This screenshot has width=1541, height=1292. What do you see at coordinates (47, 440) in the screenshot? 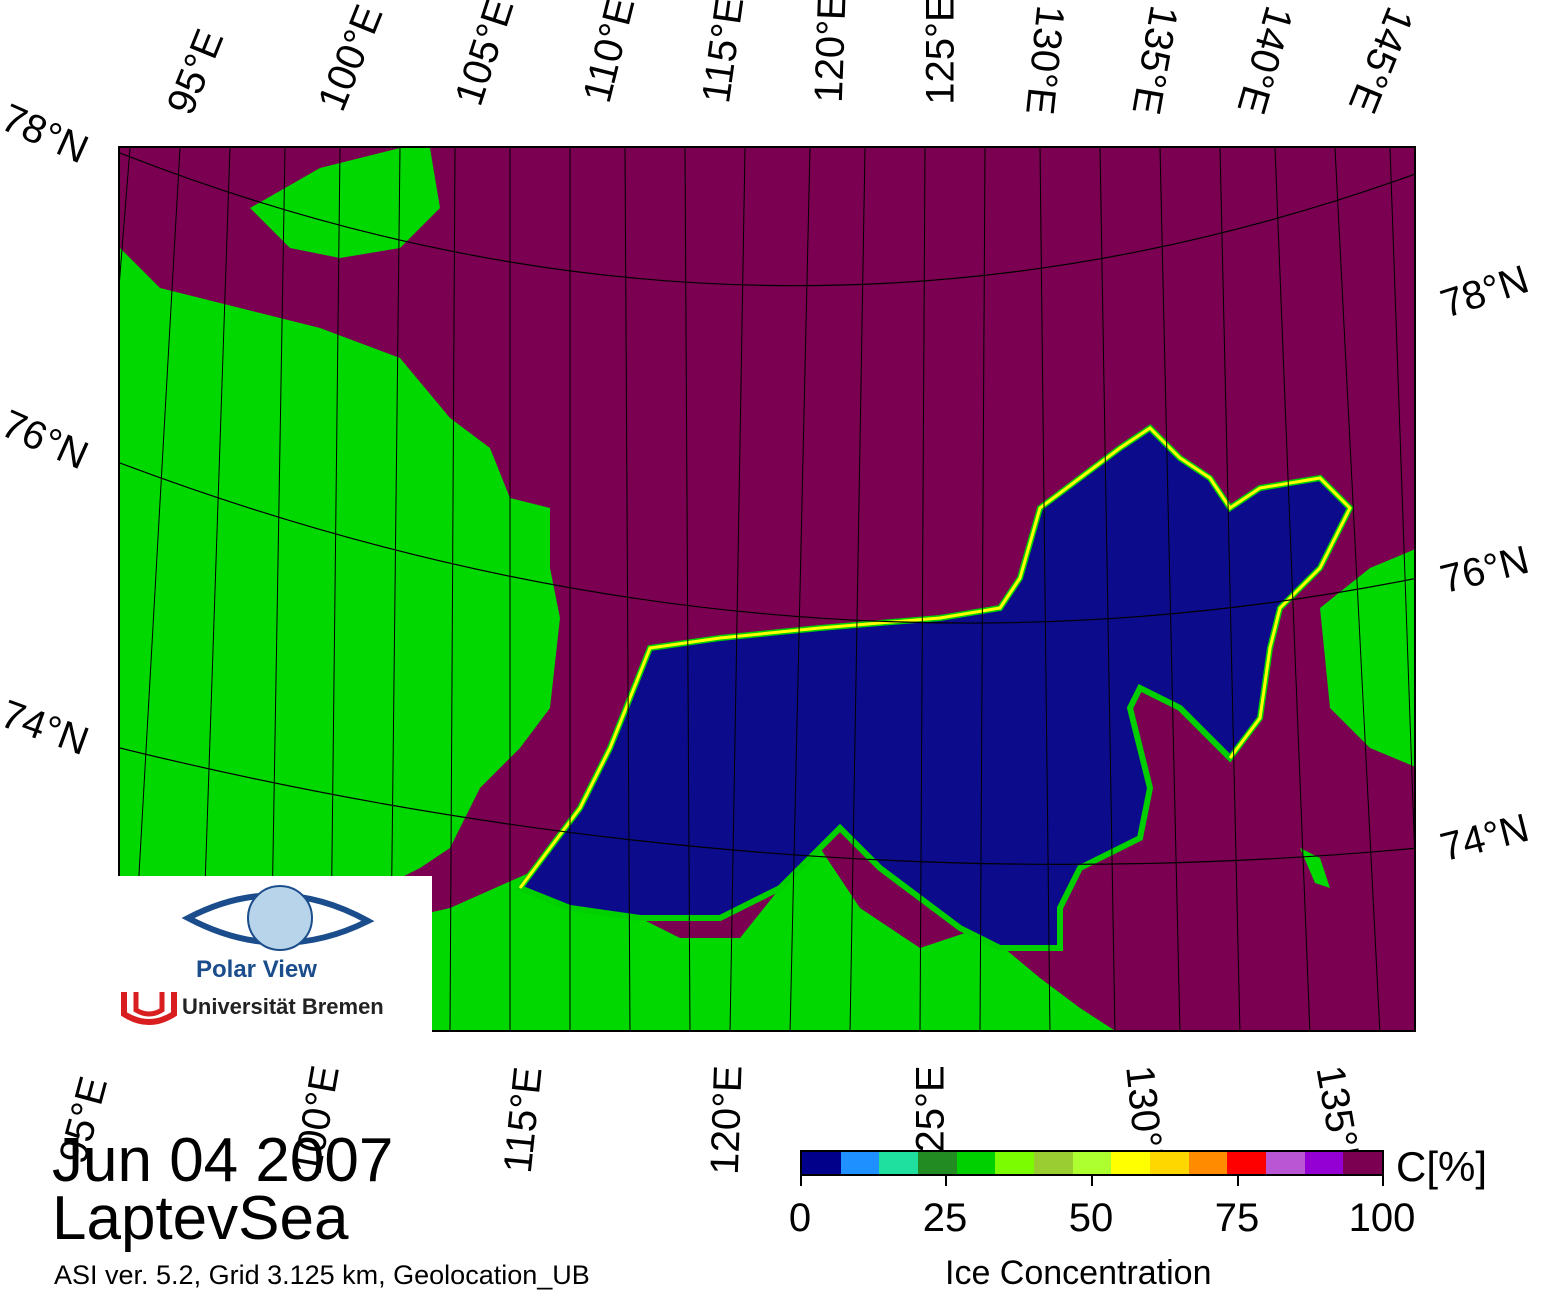
I see `left-lat-label: 76°N` at bounding box center [47, 440].